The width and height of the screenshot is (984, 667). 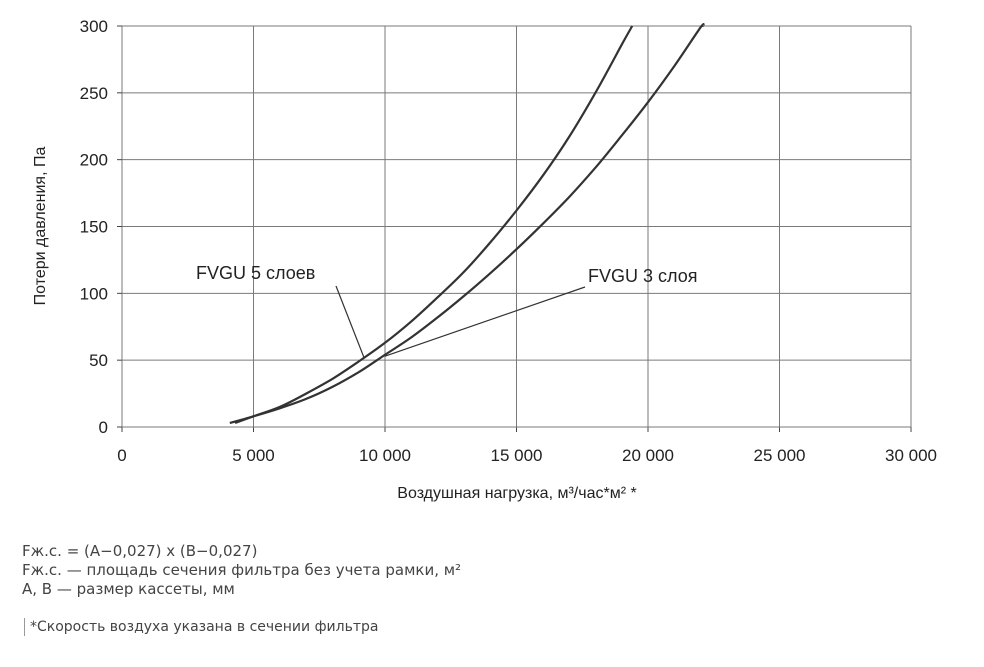 I want to click on y-tick-label: 100, so click(x=94, y=293).